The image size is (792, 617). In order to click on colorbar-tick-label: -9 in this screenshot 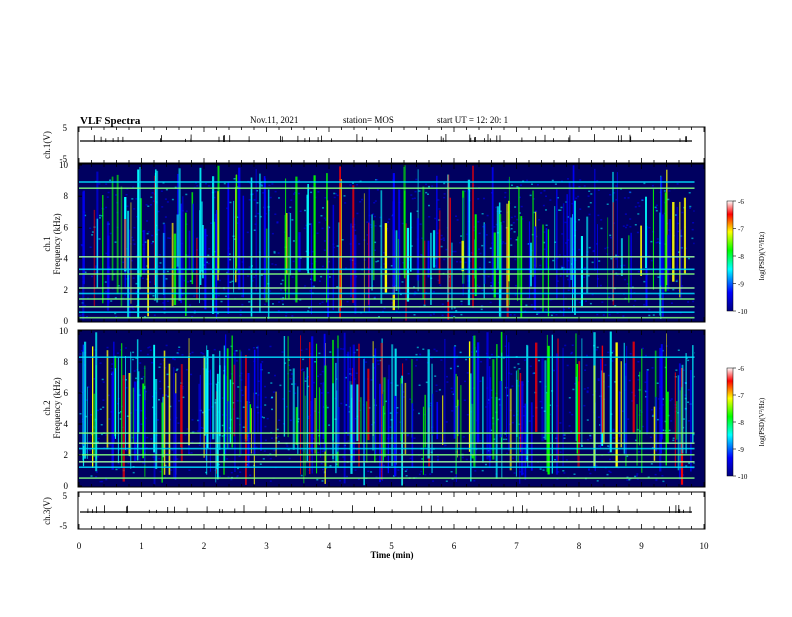, I will do `click(741, 285)`.